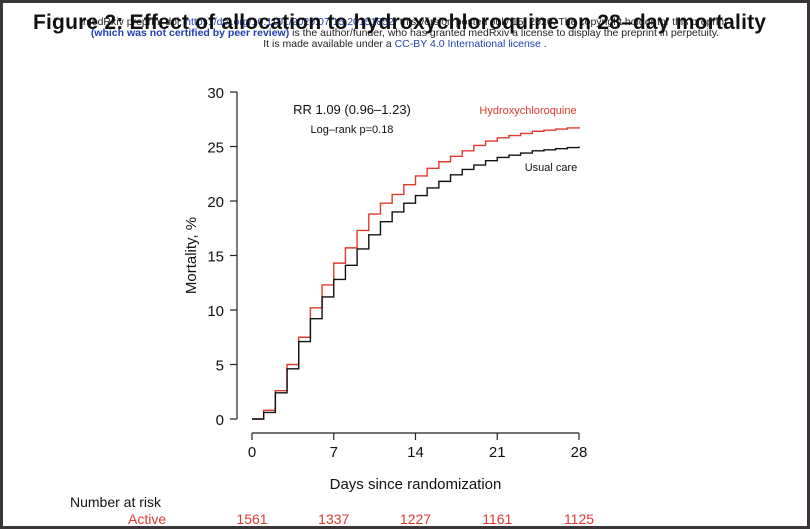  I want to click on y-tick-label: 30, so click(215, 93).